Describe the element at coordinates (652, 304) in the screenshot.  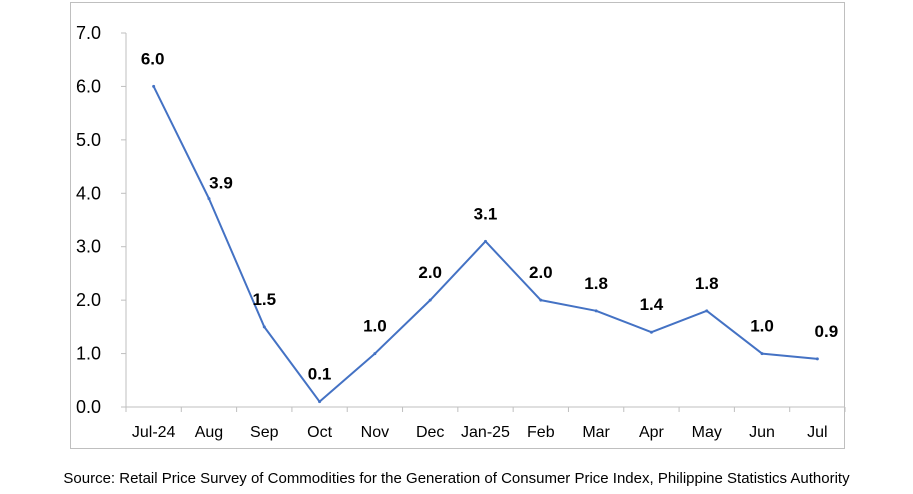
I see `data-label: 1.4` at that location.